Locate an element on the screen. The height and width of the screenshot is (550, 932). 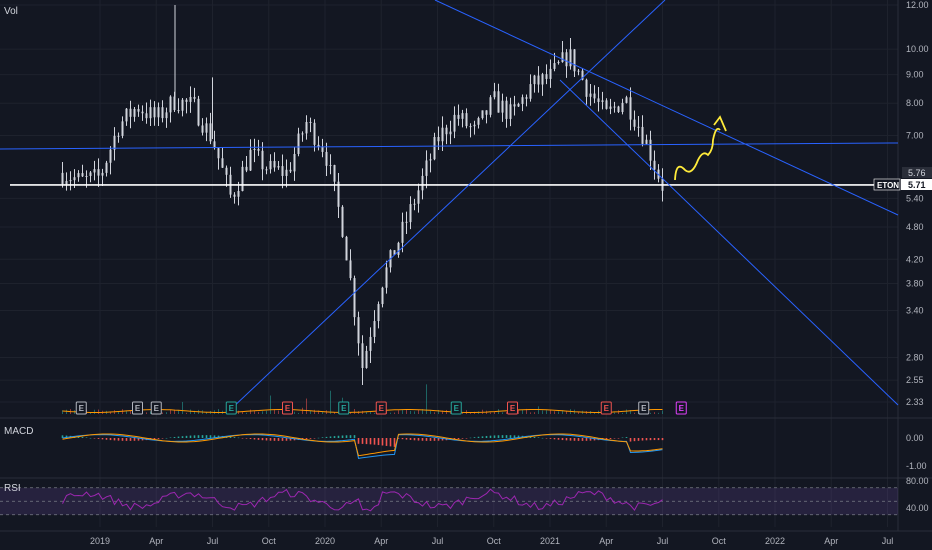
macd-indicator is located at coordinates (362, 446).